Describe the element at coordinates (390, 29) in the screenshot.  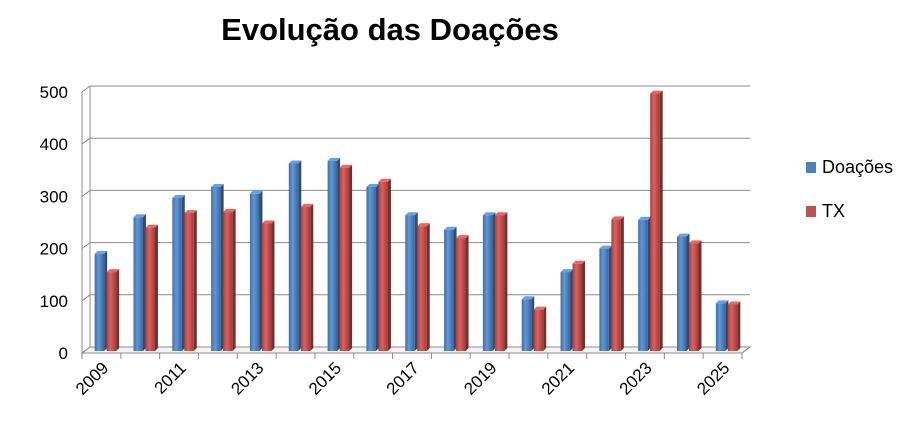
I see `chart-title: Evolução das Doações` at that location.